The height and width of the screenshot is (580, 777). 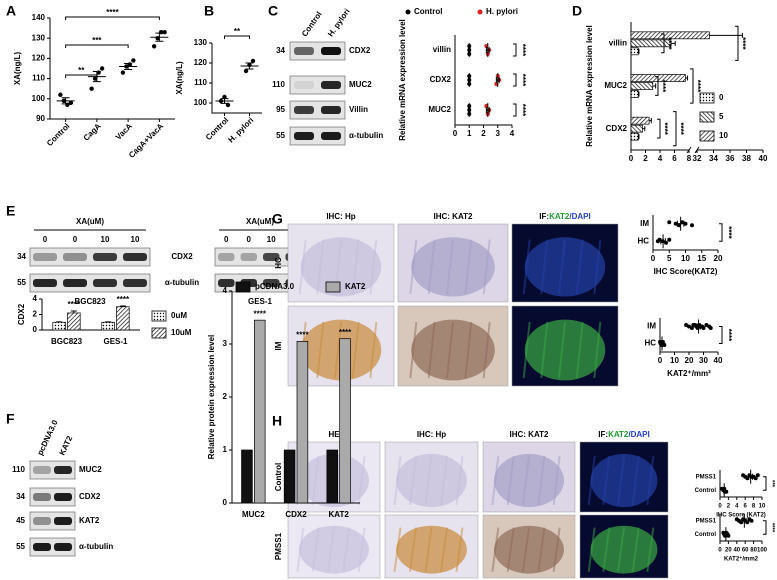 What do you see at coordinates (20, 520) in the screenshot?
I see `marker-label: 45` at bounding box center [20, 520].